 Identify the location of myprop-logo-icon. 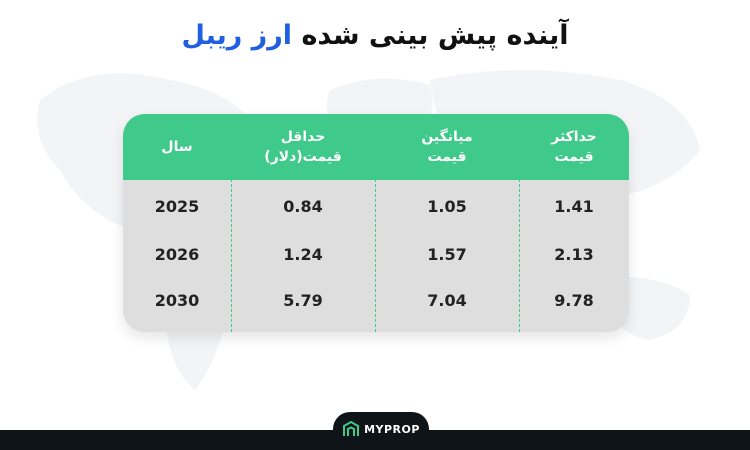
(351, 428).